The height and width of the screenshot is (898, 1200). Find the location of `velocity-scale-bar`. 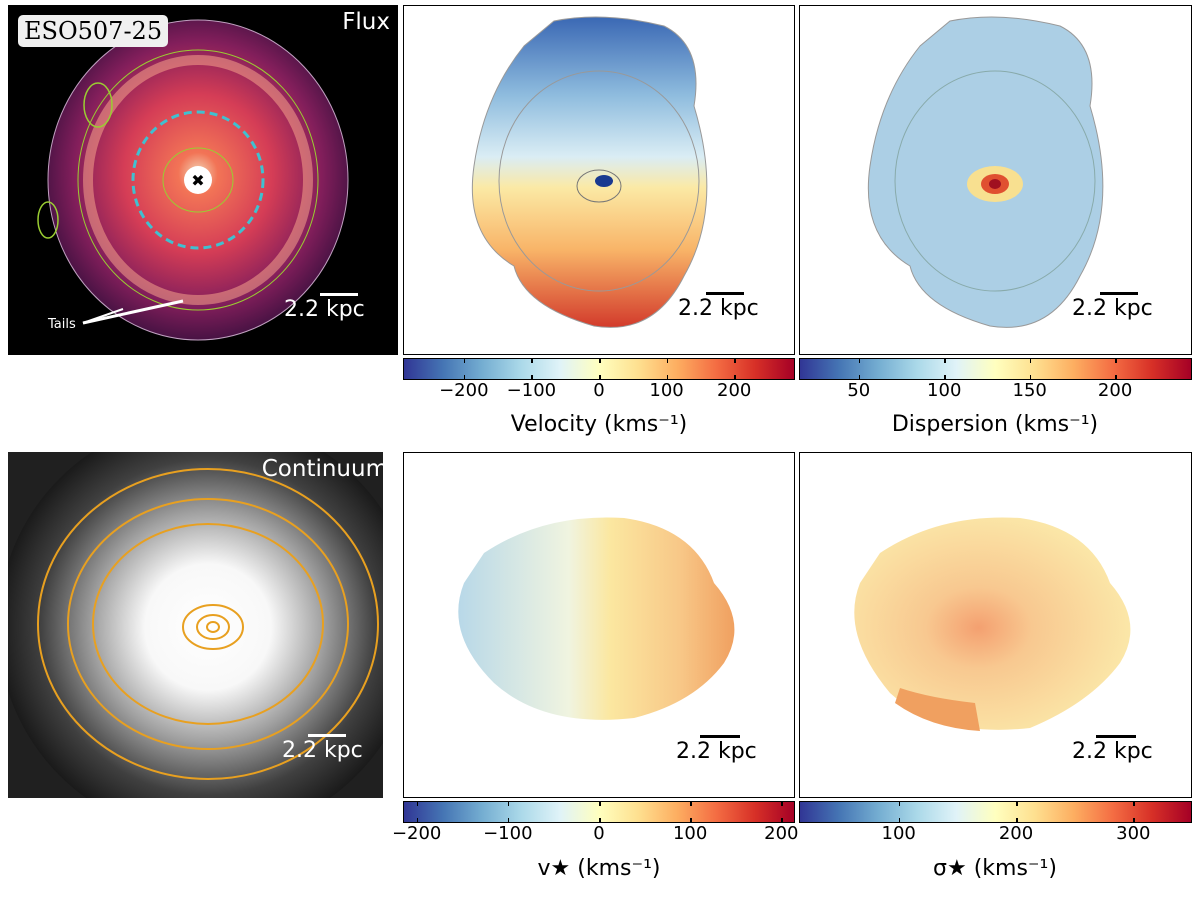

velocity-scale-bar is located at coordinates (725, 293).